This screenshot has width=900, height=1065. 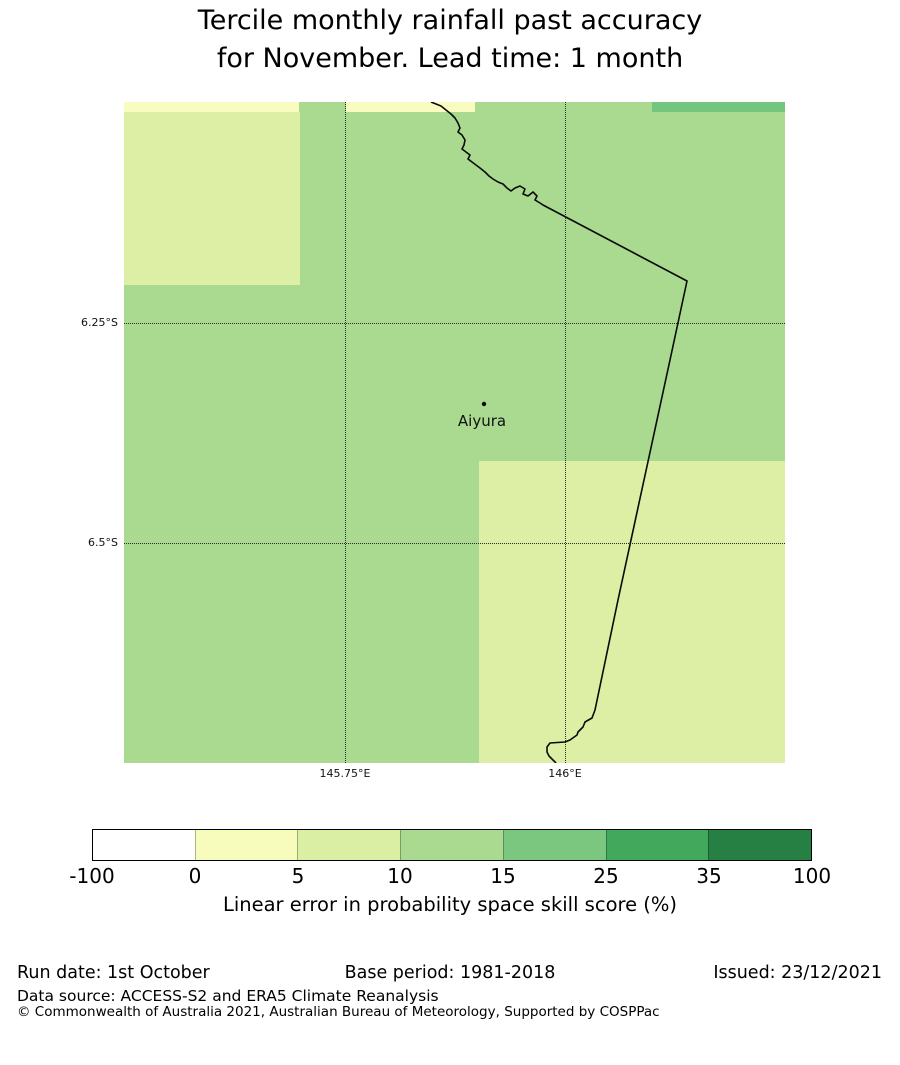 What do you see at coordinates (565, 773) in the screenshot?
I see `x-axis-tick-146e: 146°E` at bounding box center [565, 773].